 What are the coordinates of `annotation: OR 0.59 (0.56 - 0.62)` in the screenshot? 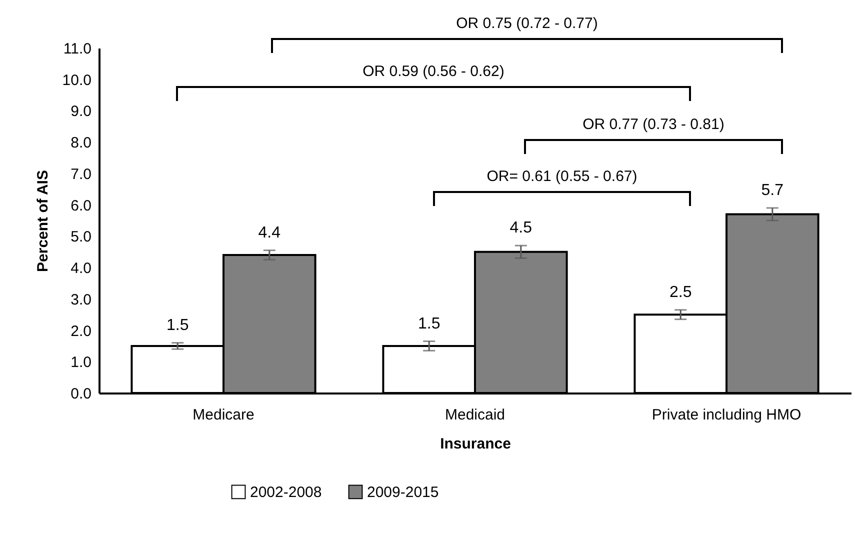 It's located at (433, 71).